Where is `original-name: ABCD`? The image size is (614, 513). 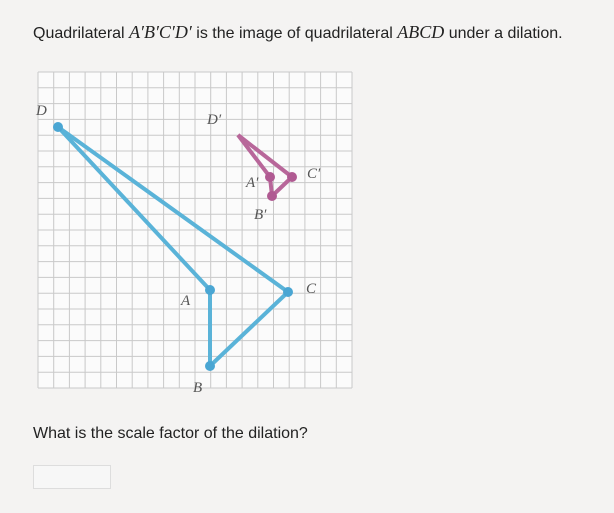
original-name: ABCD is located at coordinates (421, 32).